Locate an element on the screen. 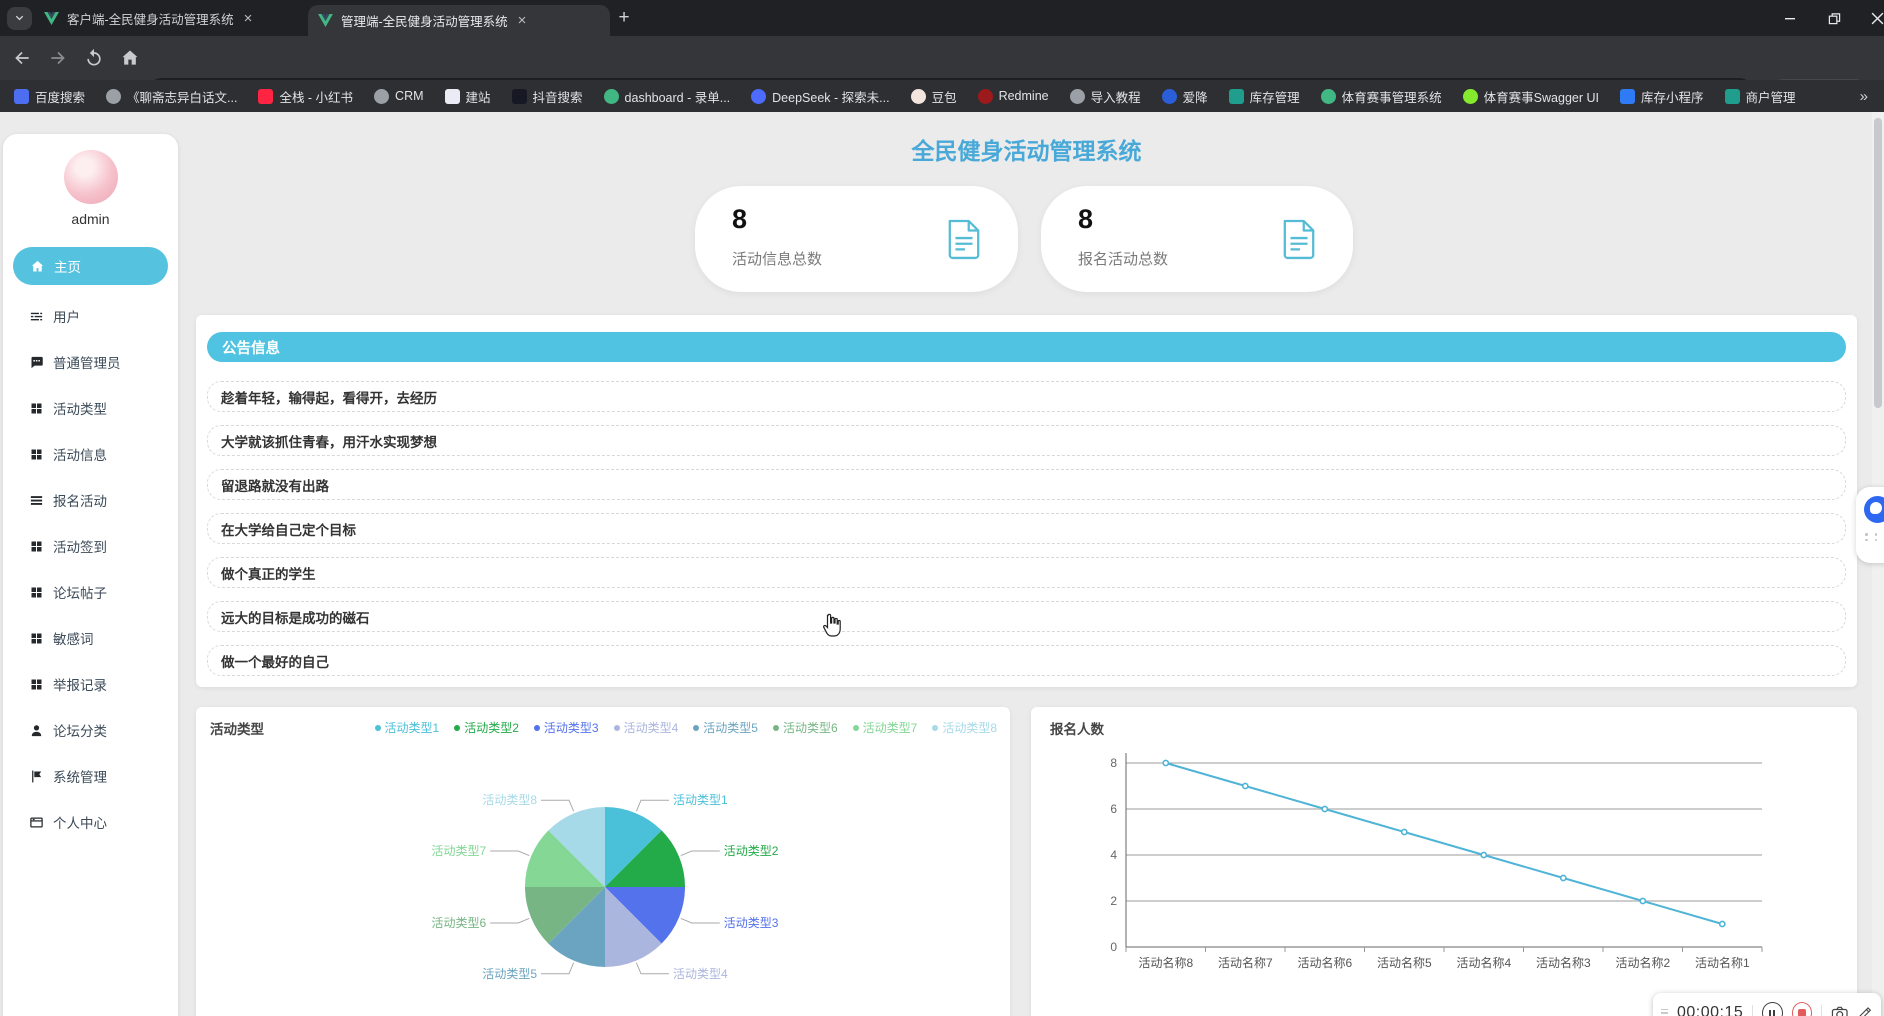  sidebar-item-7: 论坛帖子 is located at coordinates (90, 592).